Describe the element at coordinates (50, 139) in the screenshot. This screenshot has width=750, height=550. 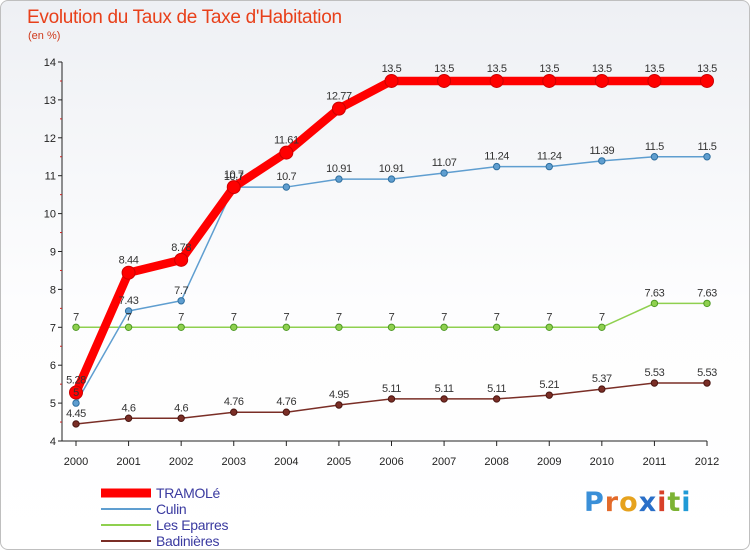
I see `y-tick-label: 12` at that location.